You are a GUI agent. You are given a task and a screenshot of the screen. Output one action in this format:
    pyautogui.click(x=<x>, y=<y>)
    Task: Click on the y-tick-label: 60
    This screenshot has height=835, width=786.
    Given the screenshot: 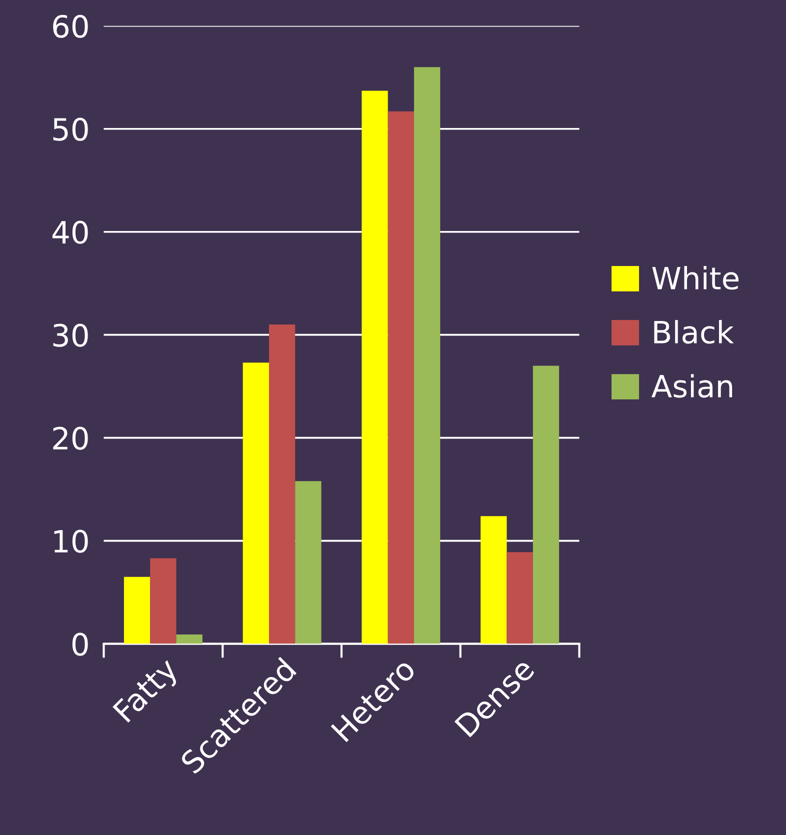 What is the action you would take?
    pyautogui.click(x=70, y=26)
    